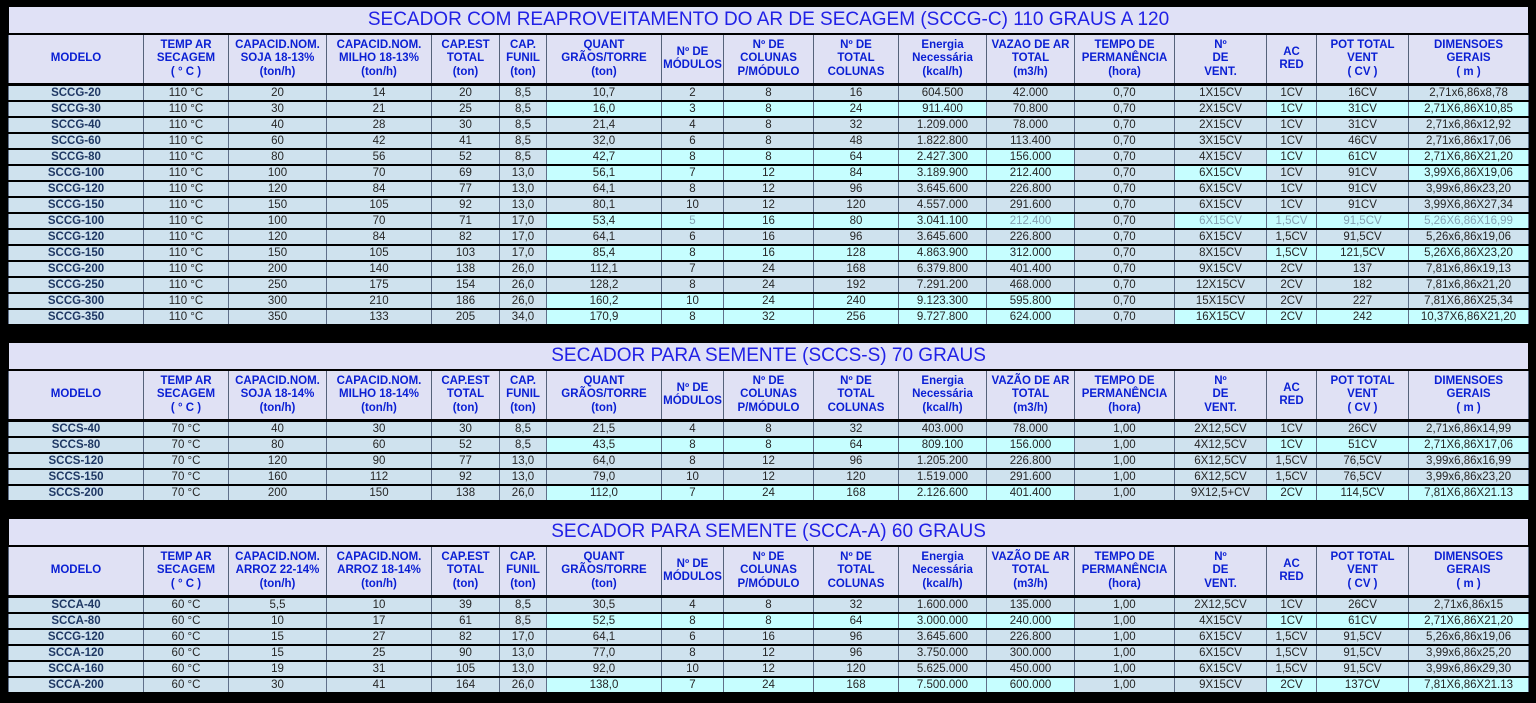 The width and height of the screenshot is (1536, 703). I want to click on cell-n-colunas-p-modulo: 16, so click(768, 236).